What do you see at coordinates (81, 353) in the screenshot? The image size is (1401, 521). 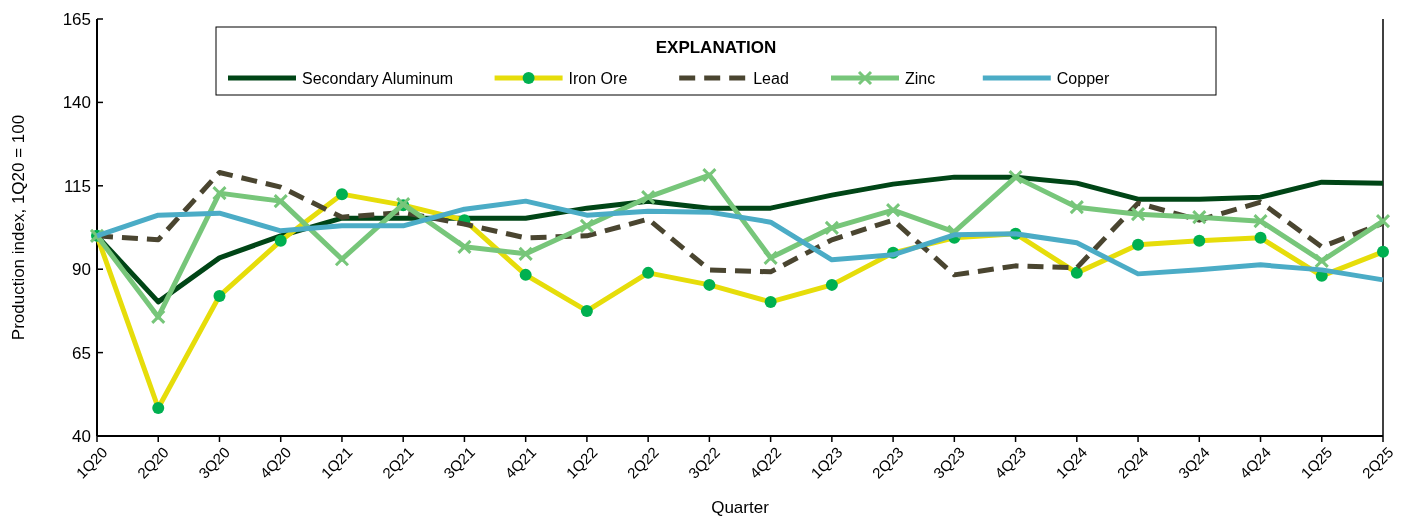 I see `y-tick-label: 65` at bounding box center [81, 353].